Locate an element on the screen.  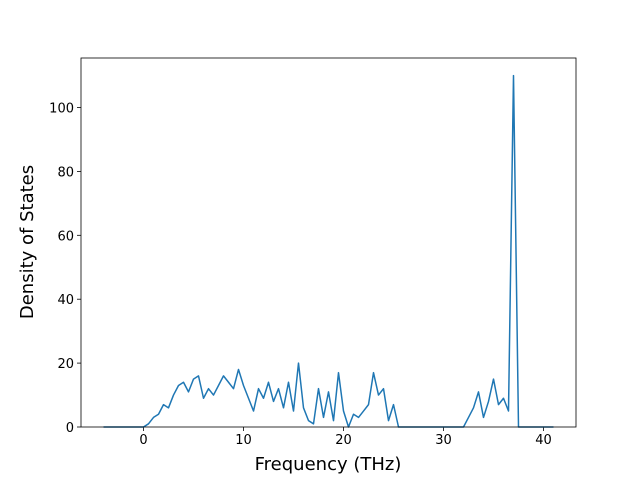
y-tick-label: 60 is located at coordinates (65, 236).